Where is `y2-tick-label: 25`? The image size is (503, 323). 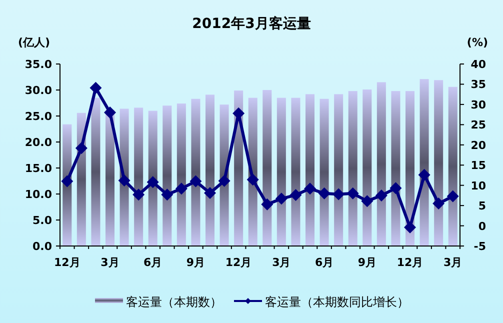
y2-tick-label: 25 is located at coordinates (478, 125).